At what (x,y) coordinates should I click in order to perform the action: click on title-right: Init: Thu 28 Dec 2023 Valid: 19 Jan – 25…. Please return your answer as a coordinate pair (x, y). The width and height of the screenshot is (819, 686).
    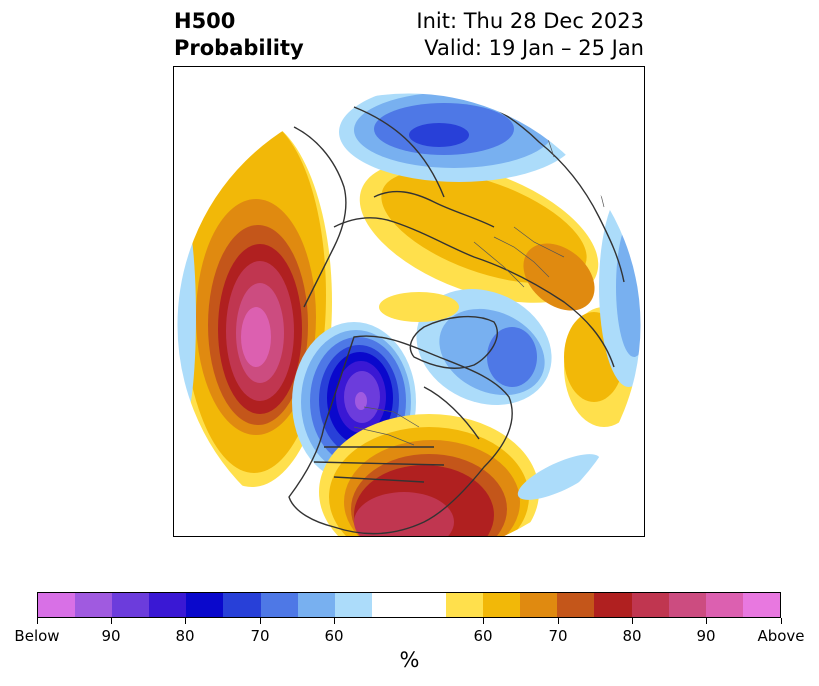
    Looking at the image, I should click on (530, 35).